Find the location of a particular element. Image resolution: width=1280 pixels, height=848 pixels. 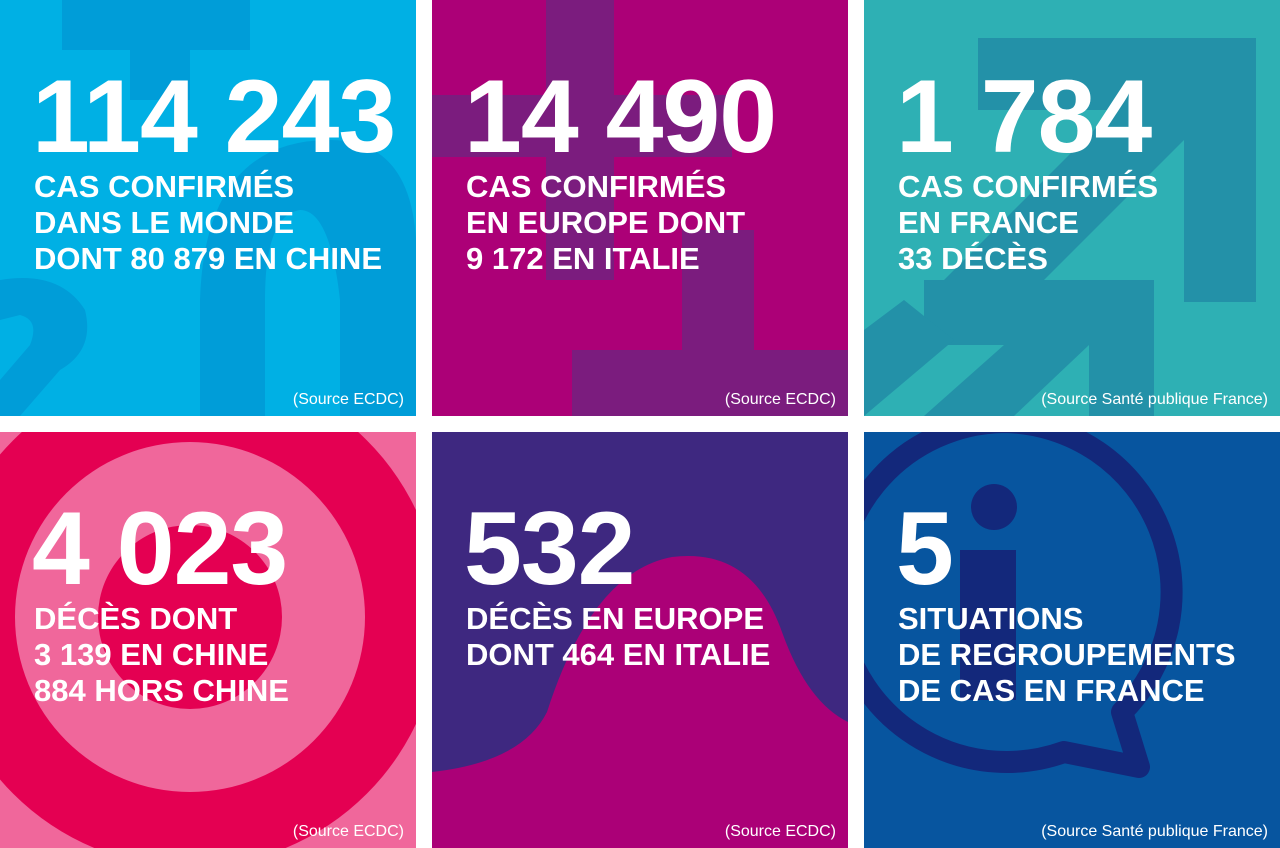

stat-label-line: DE CAS EN FRANCE is located at coordinates (1051, 690).